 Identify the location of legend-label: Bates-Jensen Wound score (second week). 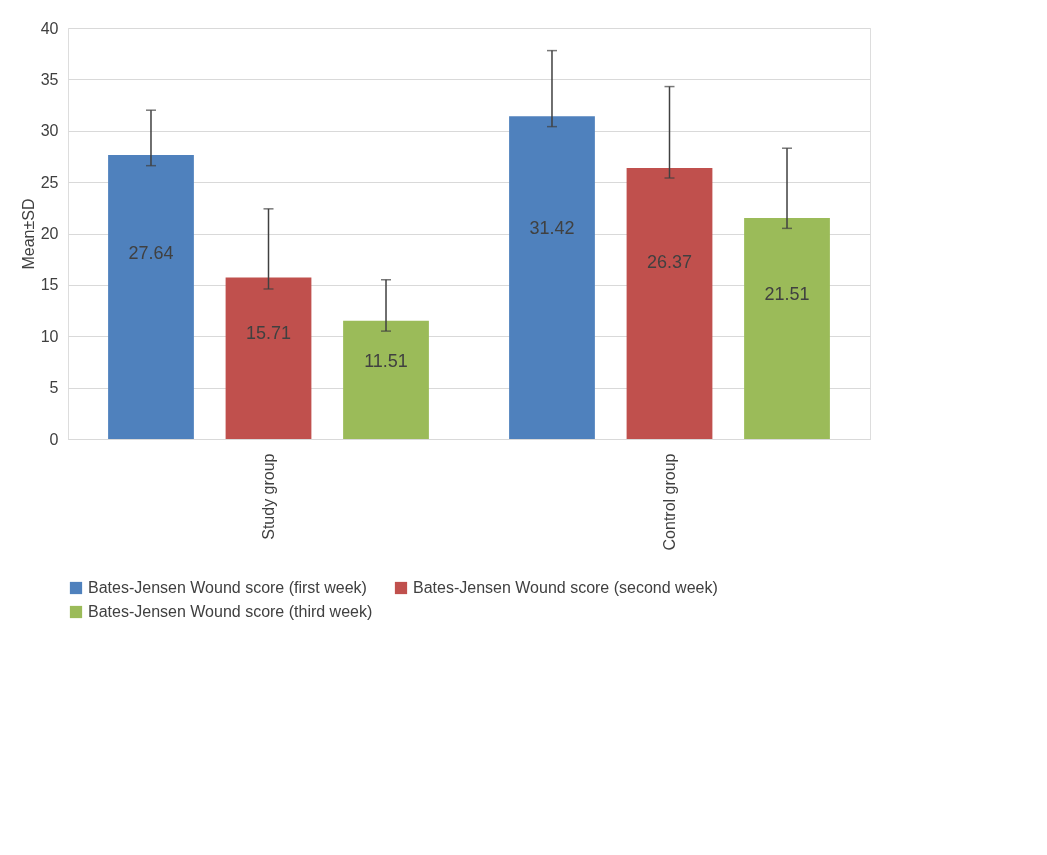
(565, 587).